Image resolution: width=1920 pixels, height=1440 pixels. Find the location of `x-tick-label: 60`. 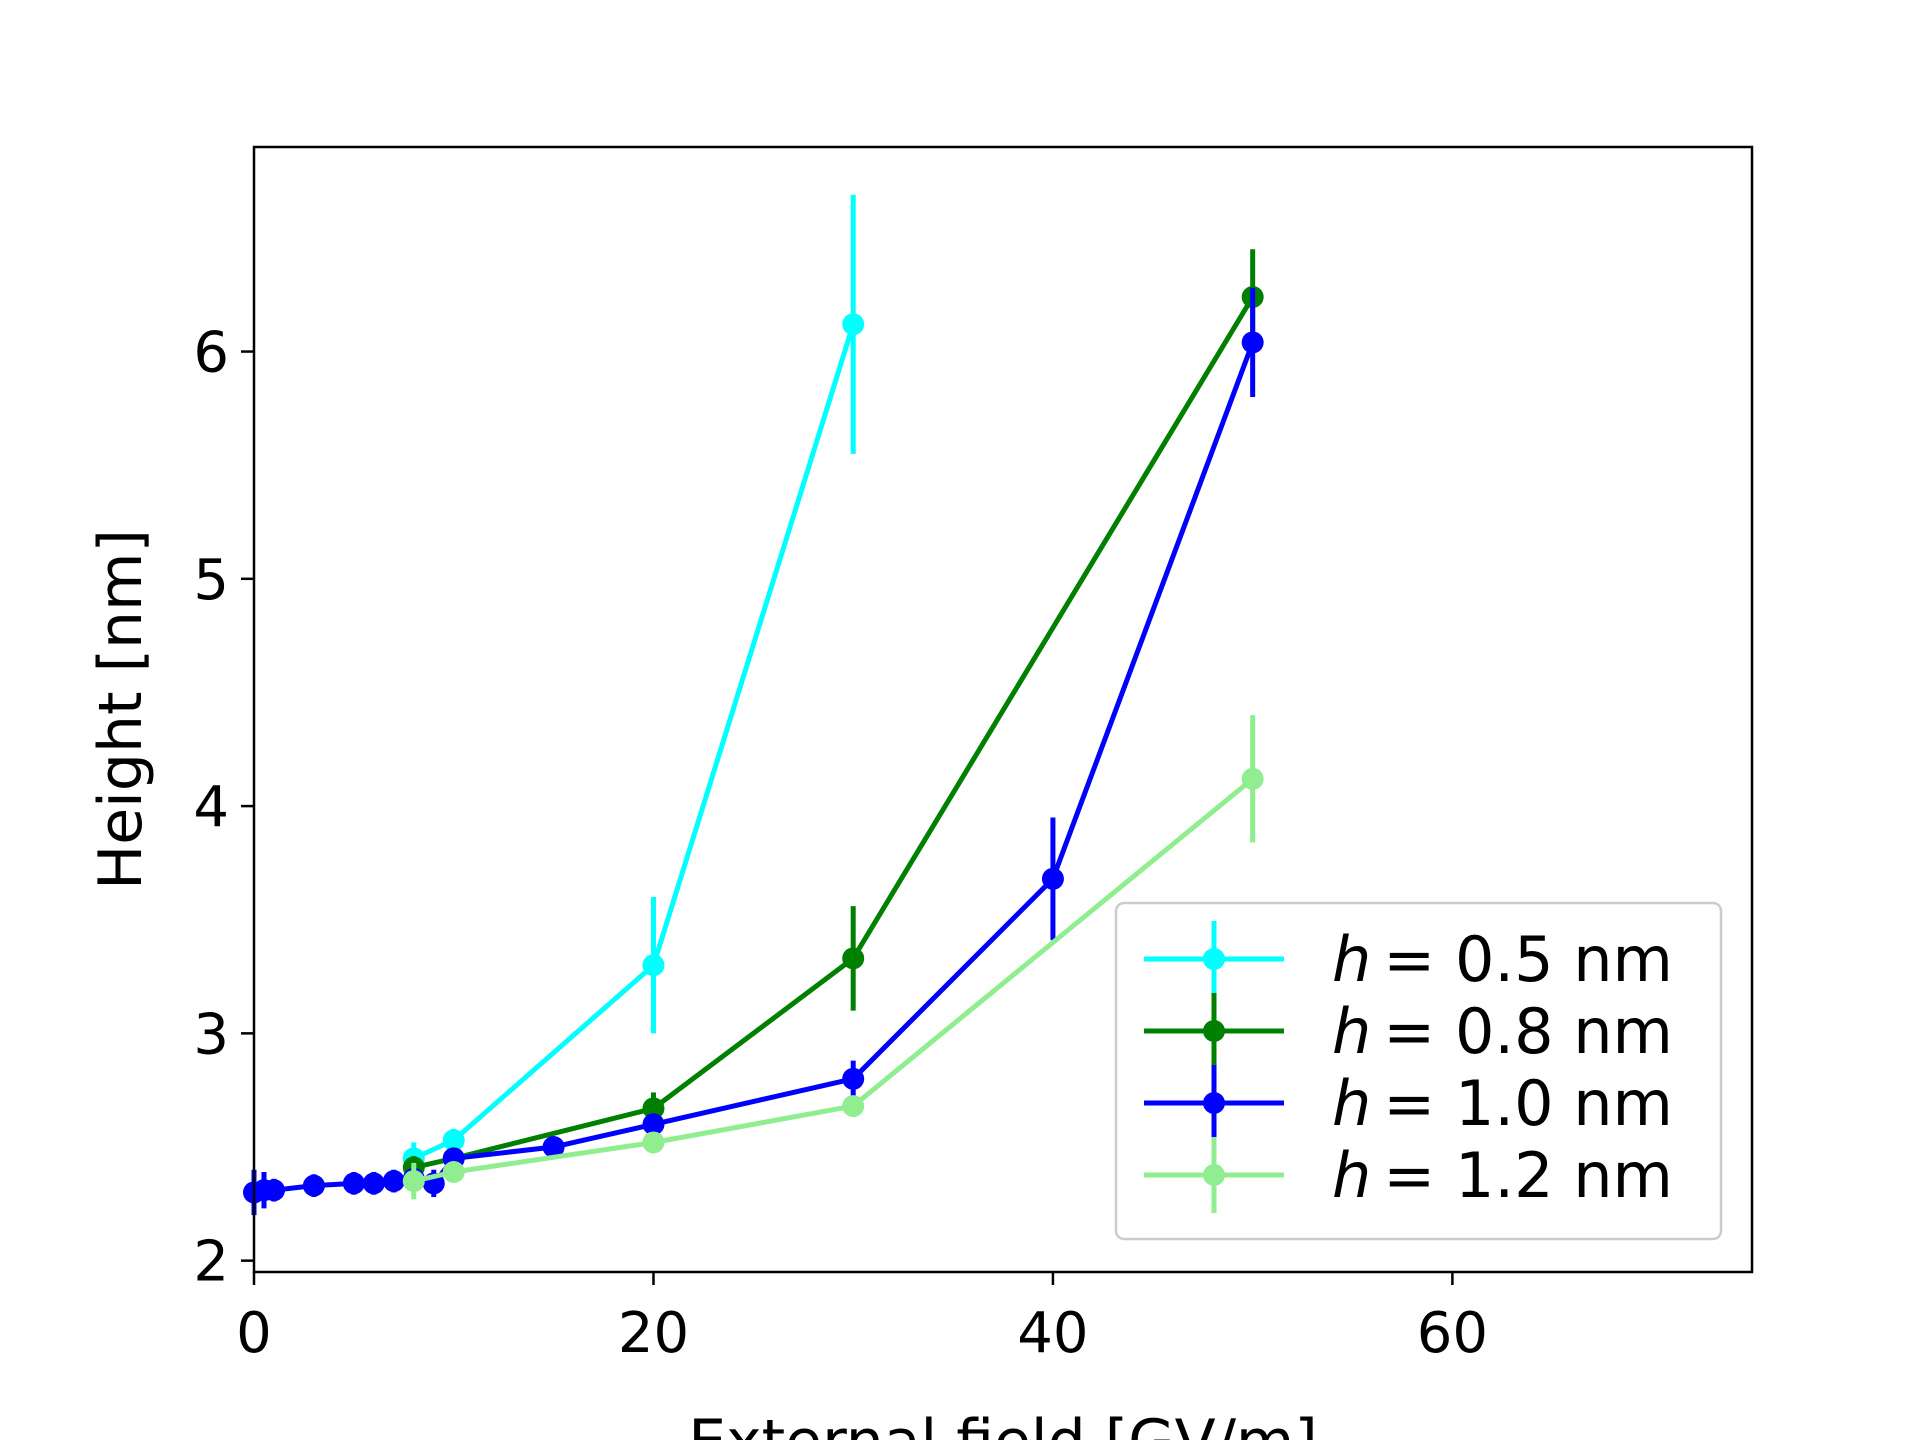

x-tick-label: 60 is located at coordinates (1452, 1333).